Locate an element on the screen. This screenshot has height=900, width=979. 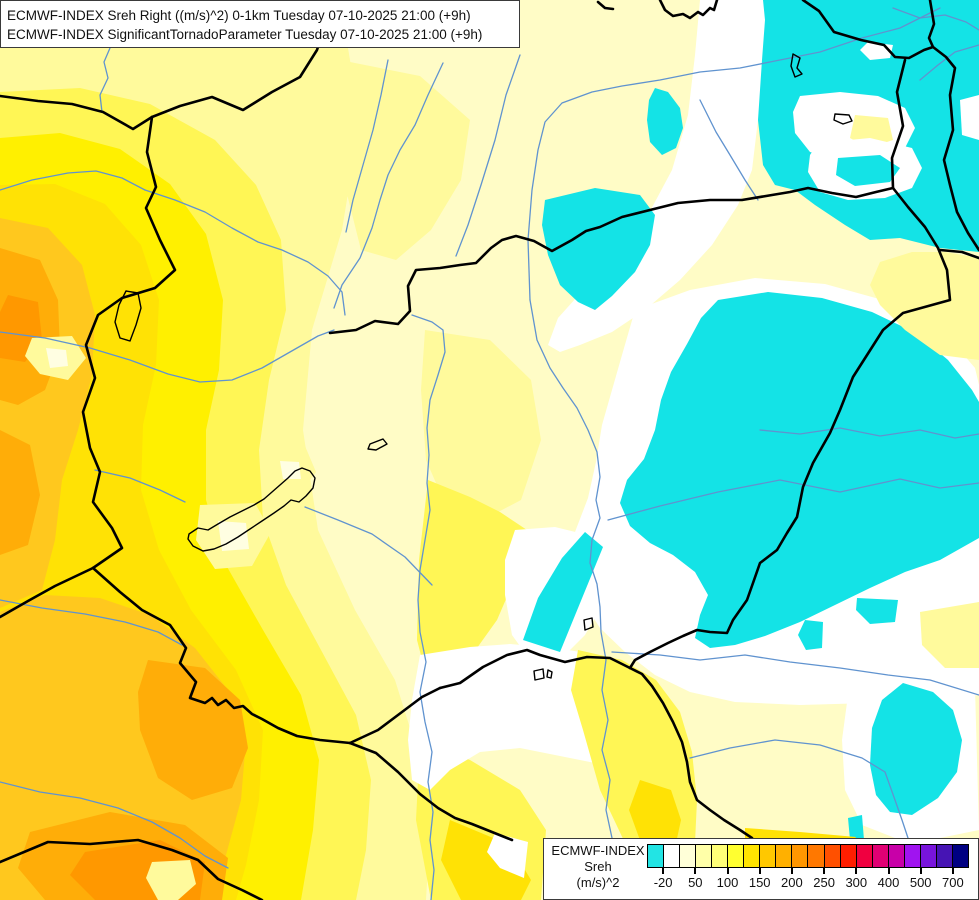
river-mura is located at coordinates (91, 622).